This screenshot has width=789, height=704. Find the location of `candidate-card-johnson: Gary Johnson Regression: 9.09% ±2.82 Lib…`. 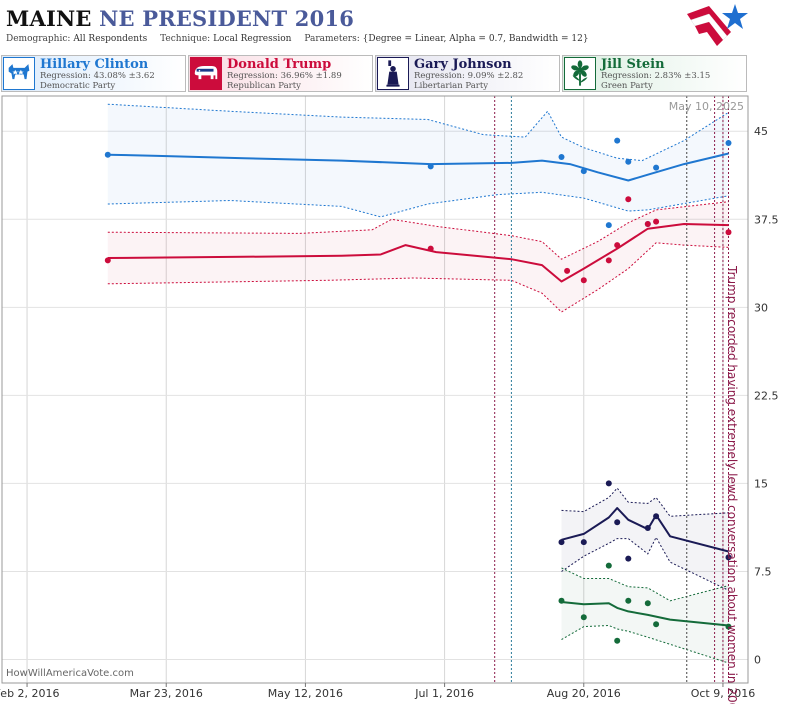

candidate-card-johnson: Gary Johnson Regression: 9.09% ±2.82 Lib… is located at coordinates (467, 73).